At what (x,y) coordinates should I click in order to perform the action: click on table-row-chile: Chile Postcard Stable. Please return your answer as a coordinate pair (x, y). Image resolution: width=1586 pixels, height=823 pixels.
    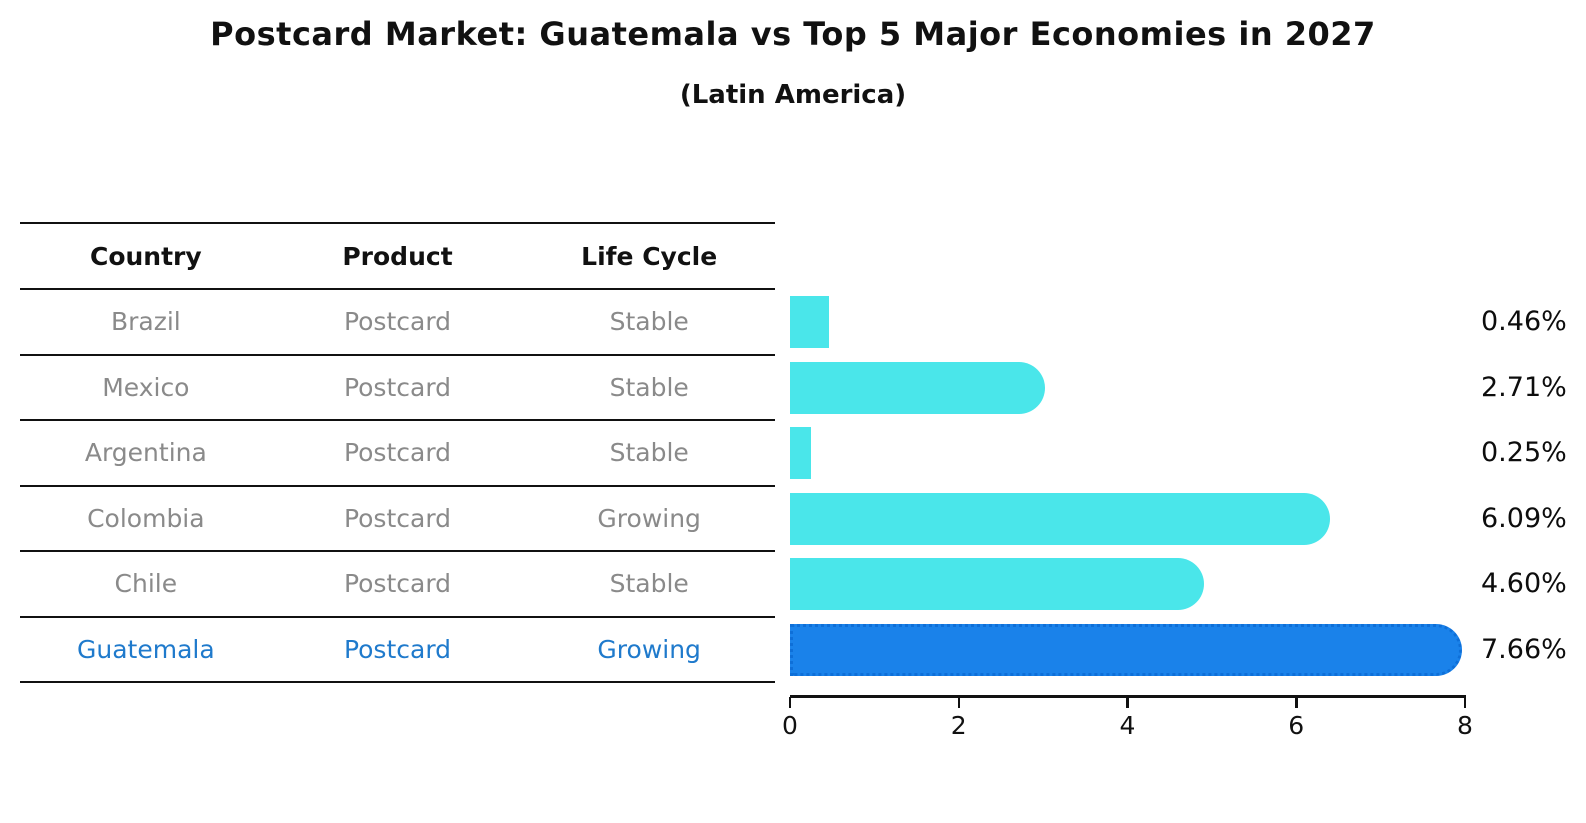
    Looking at the image, I should click on (397, 585).